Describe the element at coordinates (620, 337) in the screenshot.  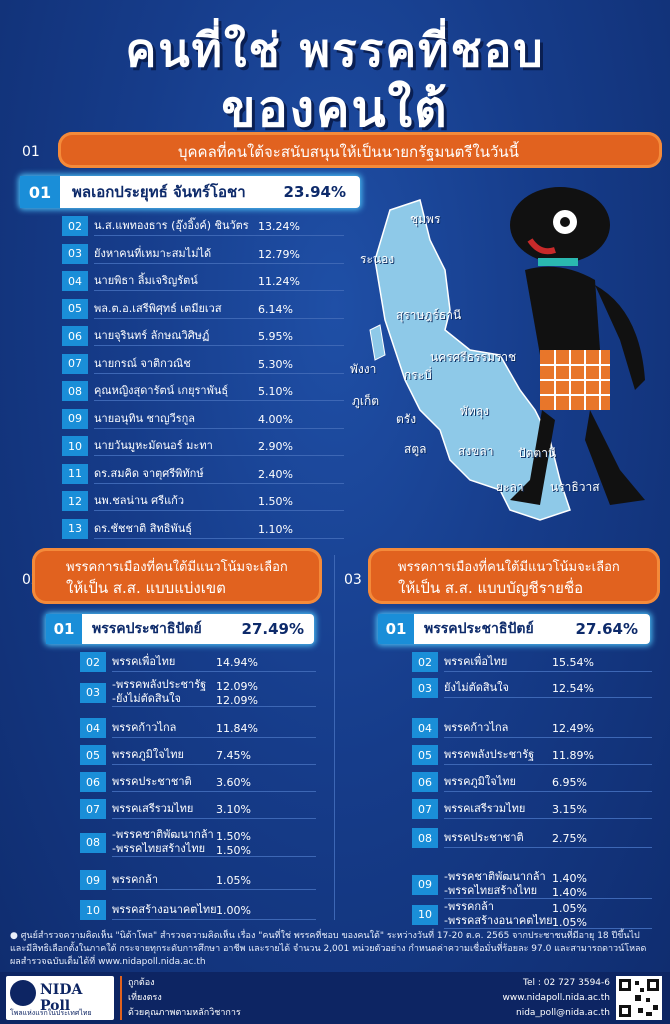
I see `puppet-arm` at that location.